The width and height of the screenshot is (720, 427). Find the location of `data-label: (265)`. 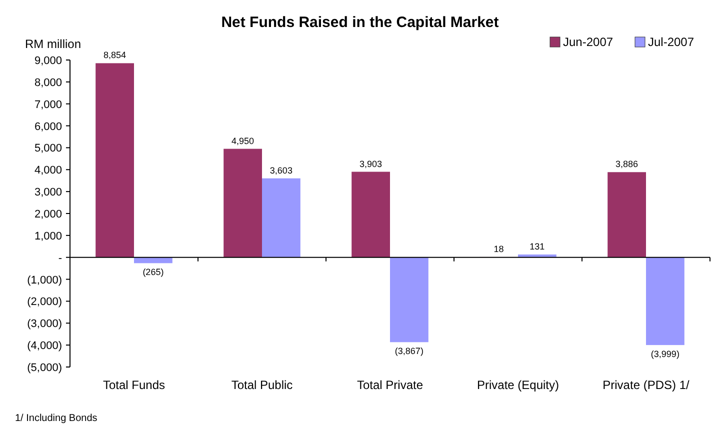

data-label: (265) is located at coordinates (153, 272).